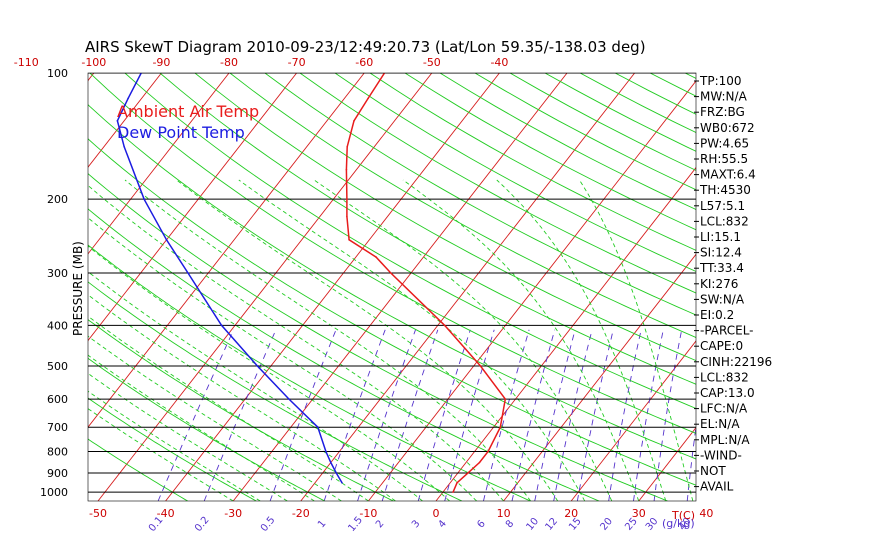 This screenshot has height=560, width=870. What do you see at coordinates (368, 513) in the screenshot?
I see `bottom-temp-tick-label: -10` at bounding box center [368, 513].